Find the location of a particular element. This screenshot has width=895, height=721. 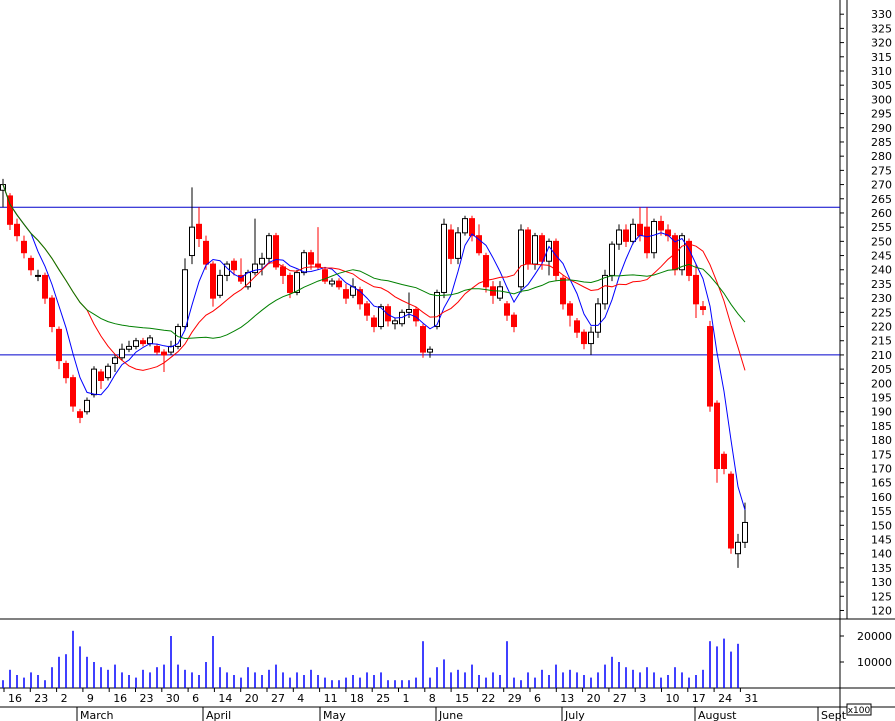

price-tick-label: 170 is located at coordinates (881, 469).